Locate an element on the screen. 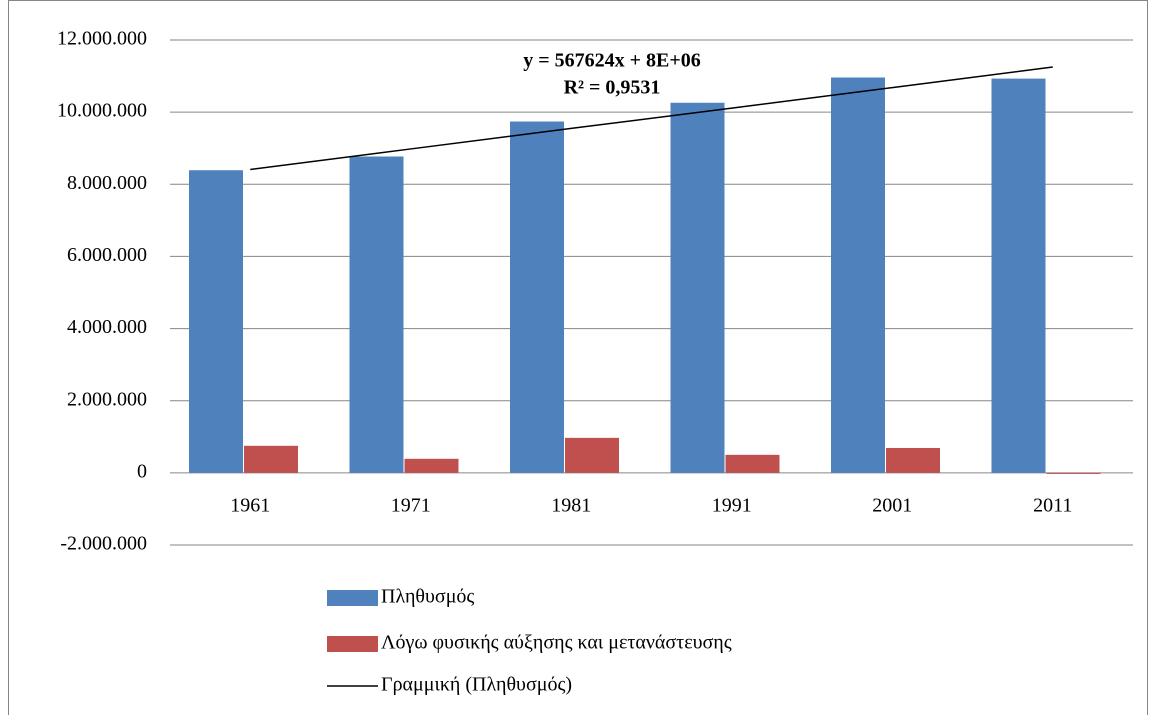 This screenshot has width=1149, height=715. x-tick-label: 1961 is located at coordinates (250, 506).